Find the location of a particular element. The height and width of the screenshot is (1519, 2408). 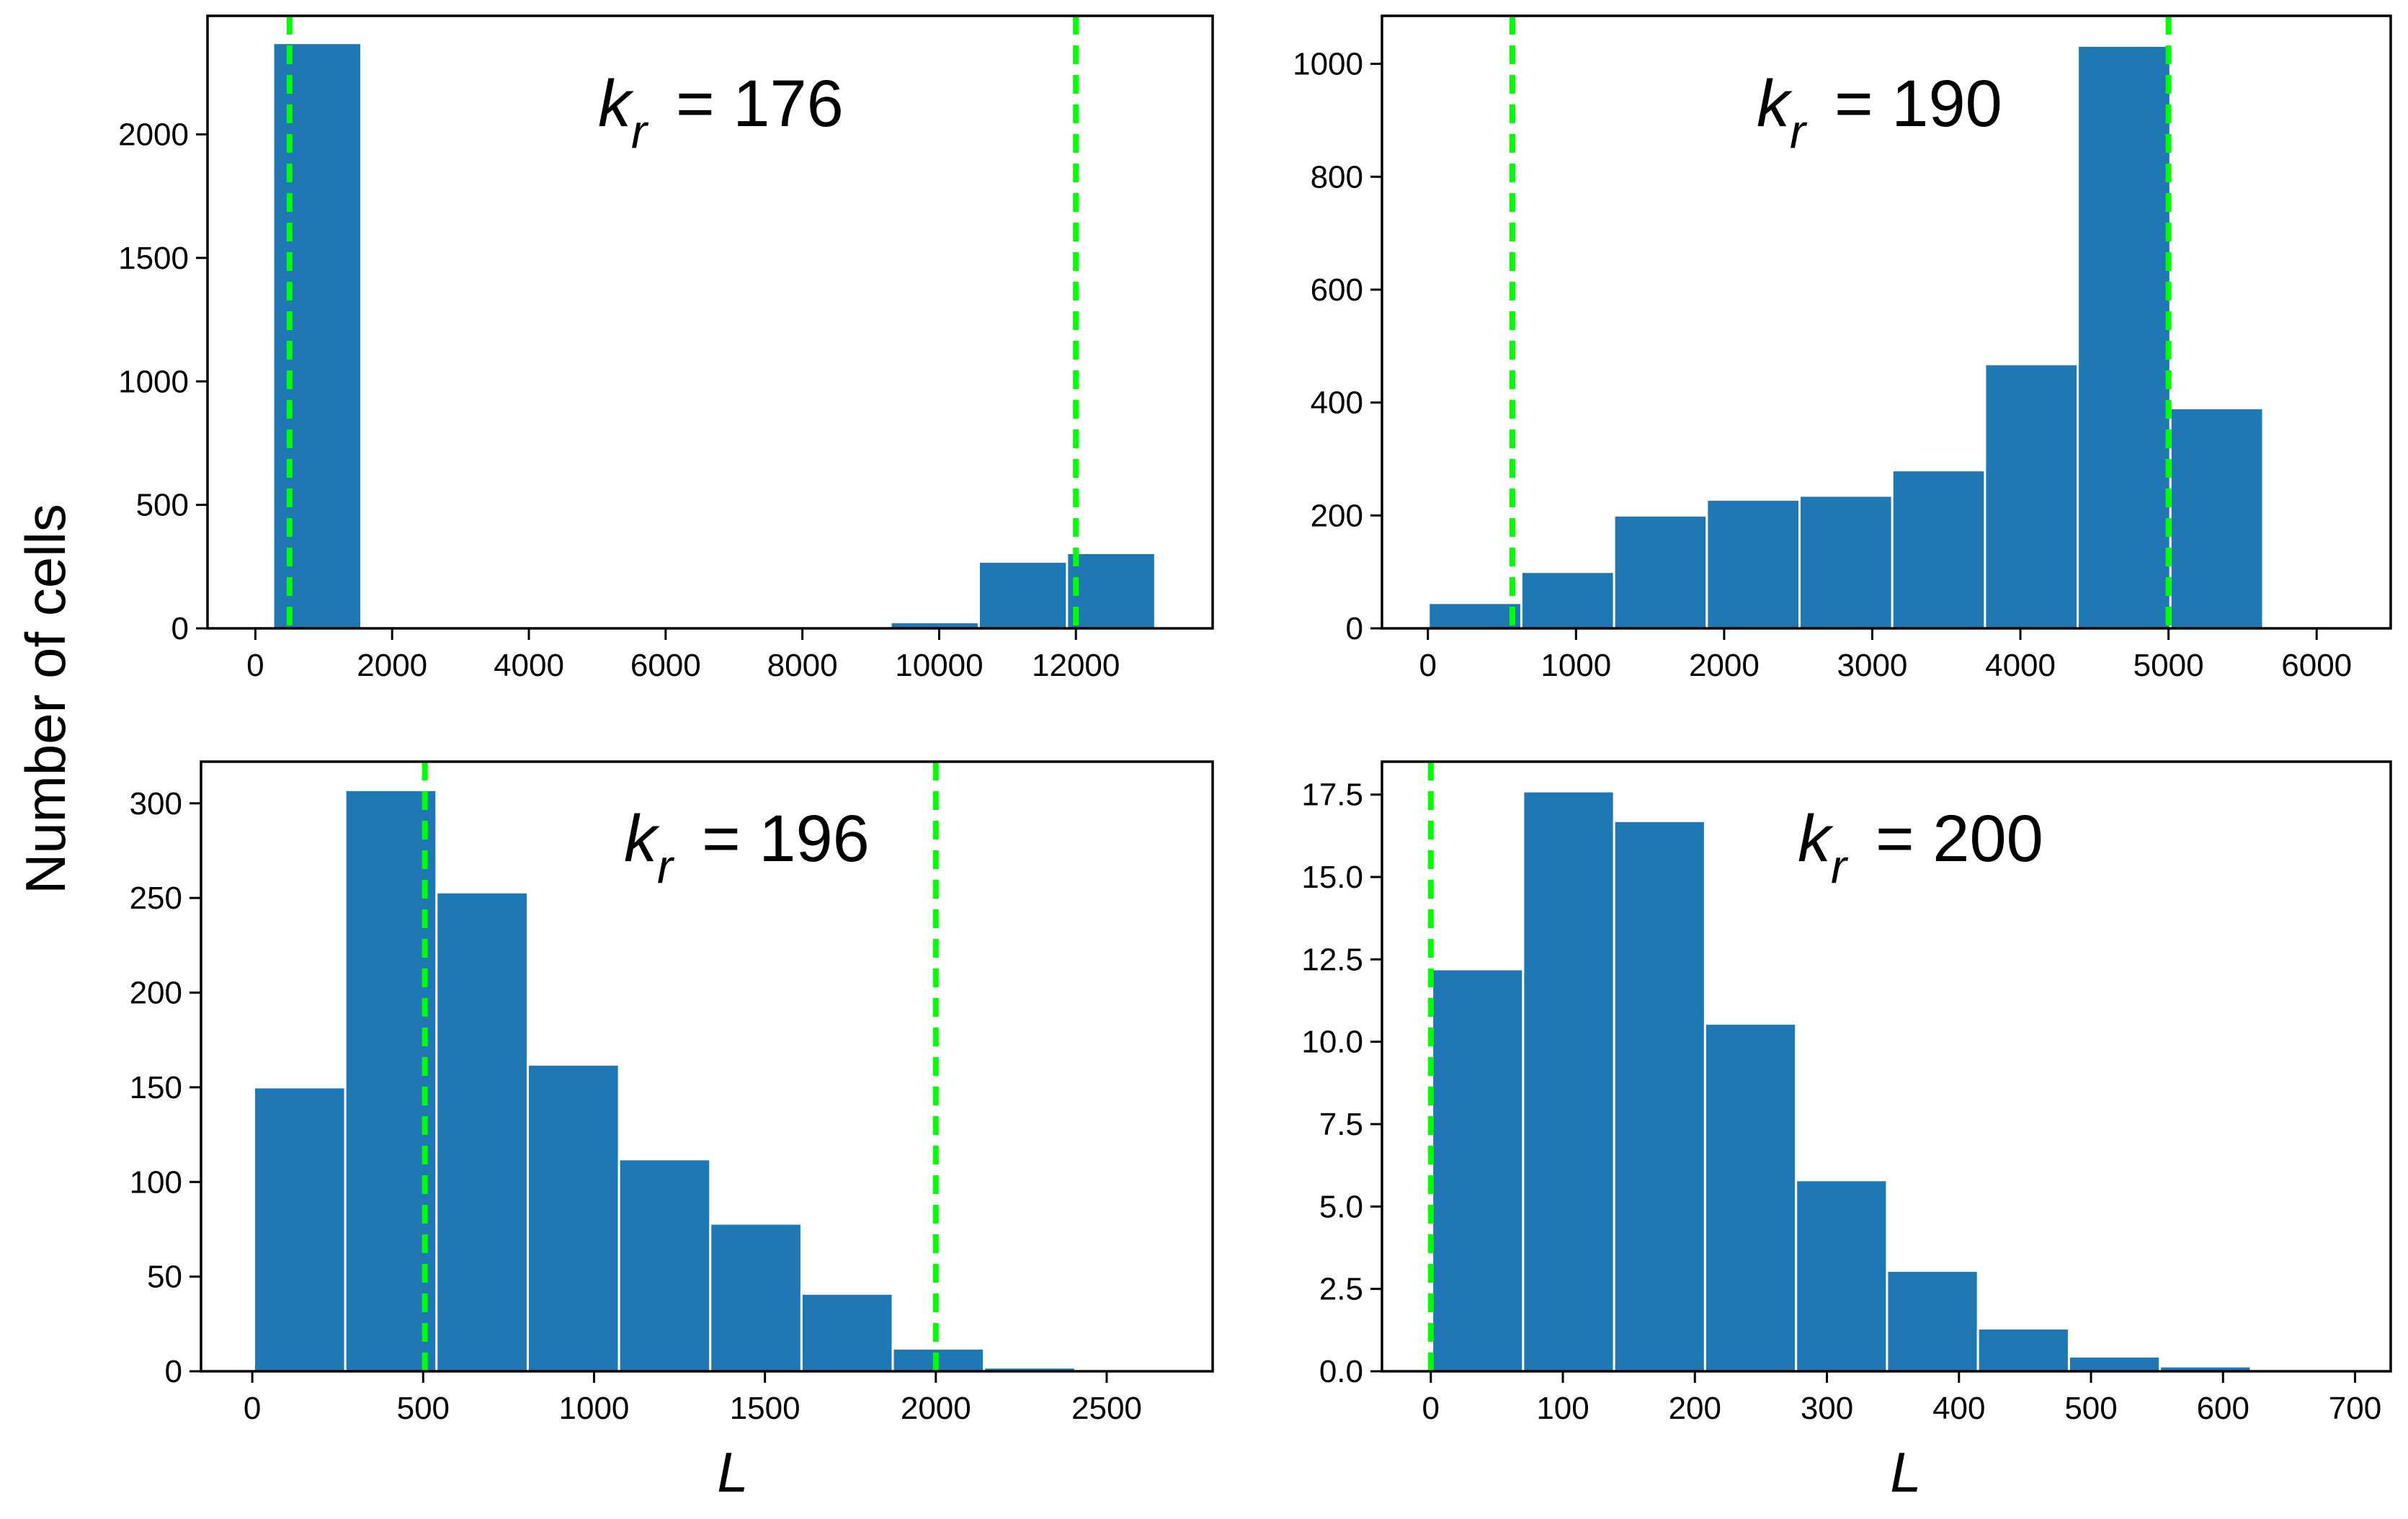

x-tick-label: 400 is located at coordinates (1958, 1408).